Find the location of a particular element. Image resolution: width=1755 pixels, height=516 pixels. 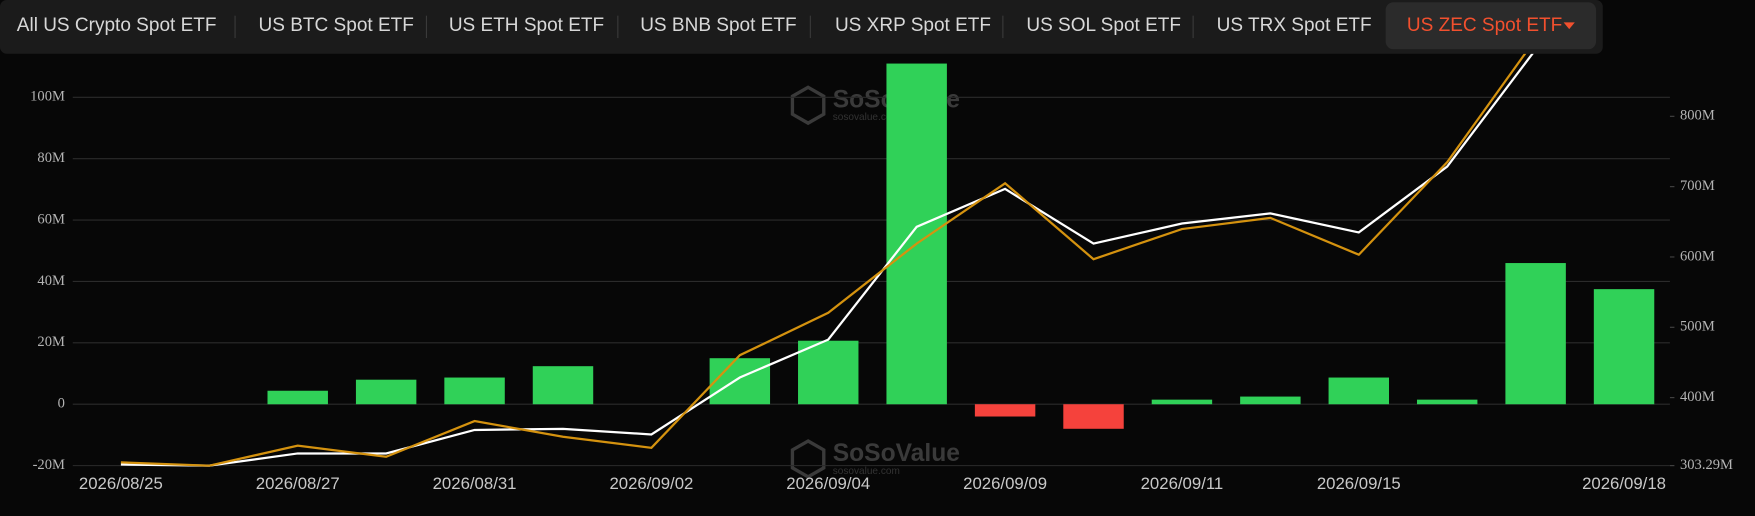

x-tick-label: 2026/09/04 is located at coordinates (828, 483).